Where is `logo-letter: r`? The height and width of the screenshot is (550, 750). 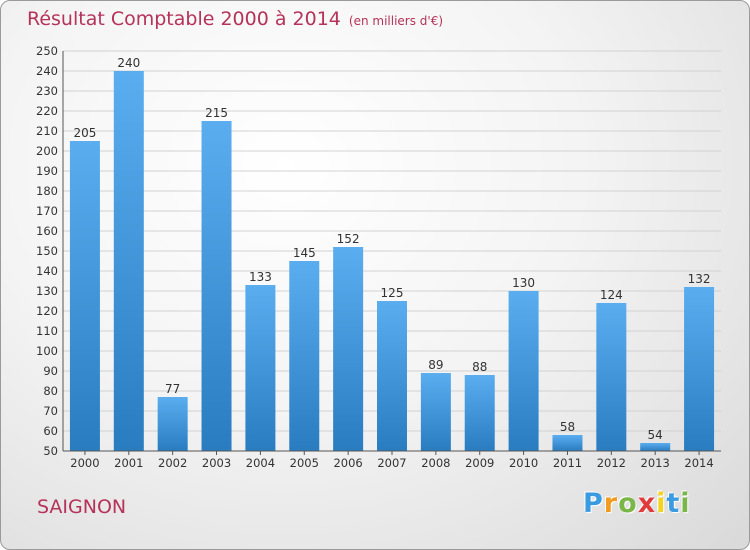
logo-letter: r is located at coordinates (611, 503).